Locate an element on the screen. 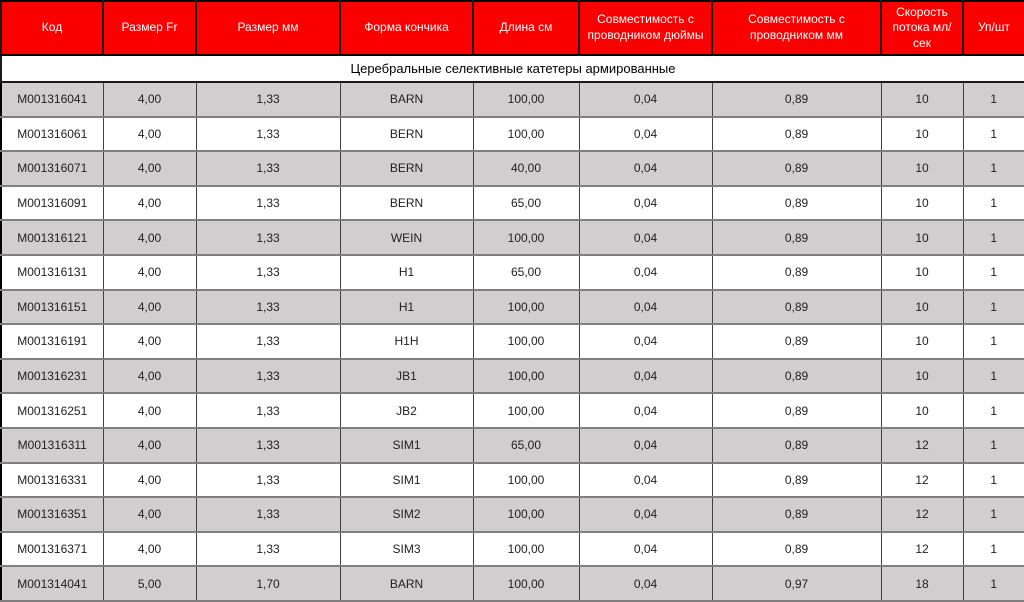 The height and width of the screenshot is (602, 1024). cell-code: M001314041 is located at coordinates (52, 583).